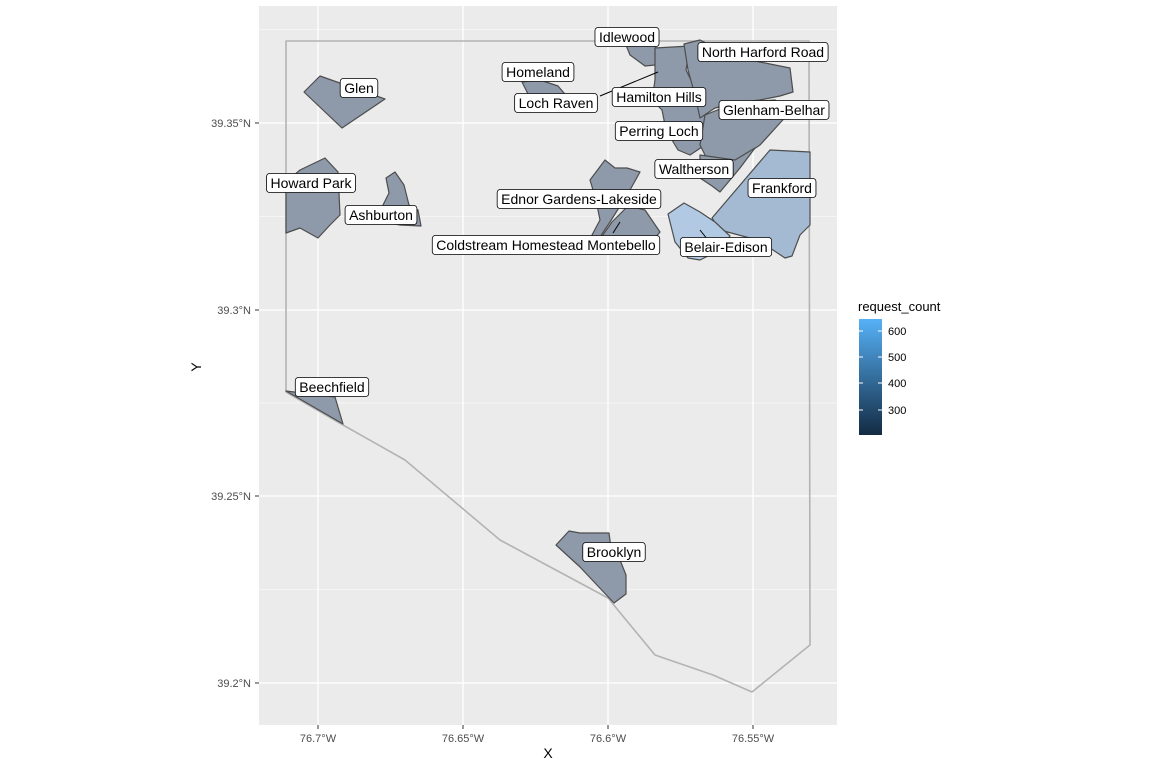 This screenshot has width=1152, height=768. I want to click on svg-text: Homeland, so click(538, 72).